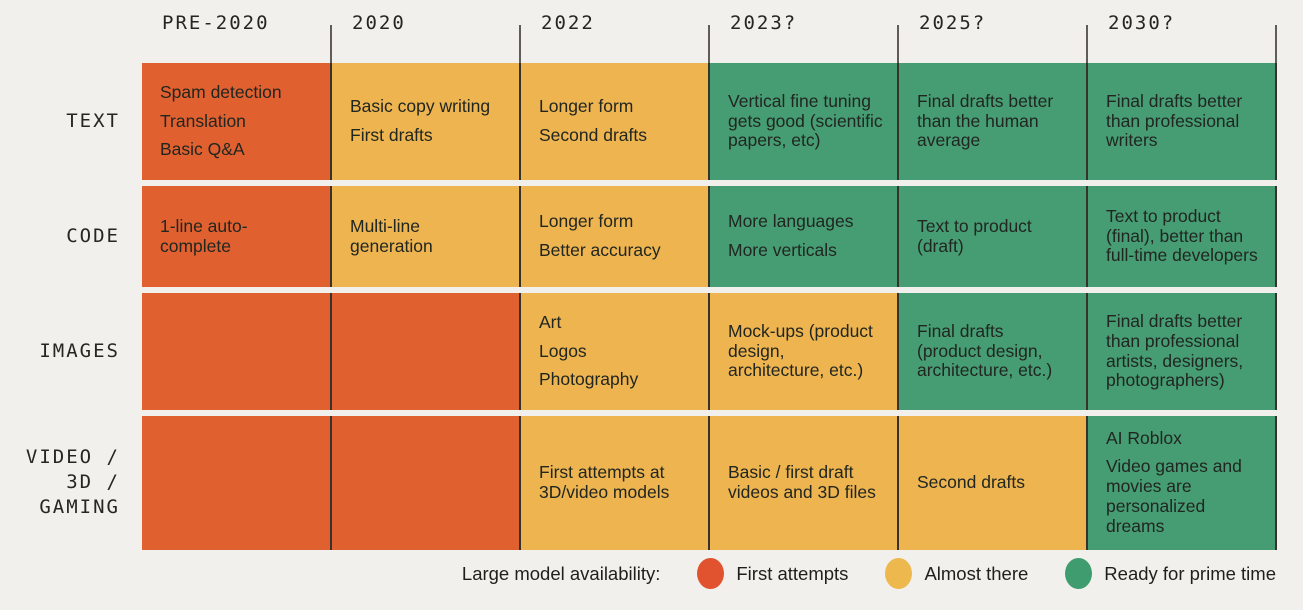 The image size is (1303, 610). I want to click on column-header-2022: 2022, so click(615, 31).